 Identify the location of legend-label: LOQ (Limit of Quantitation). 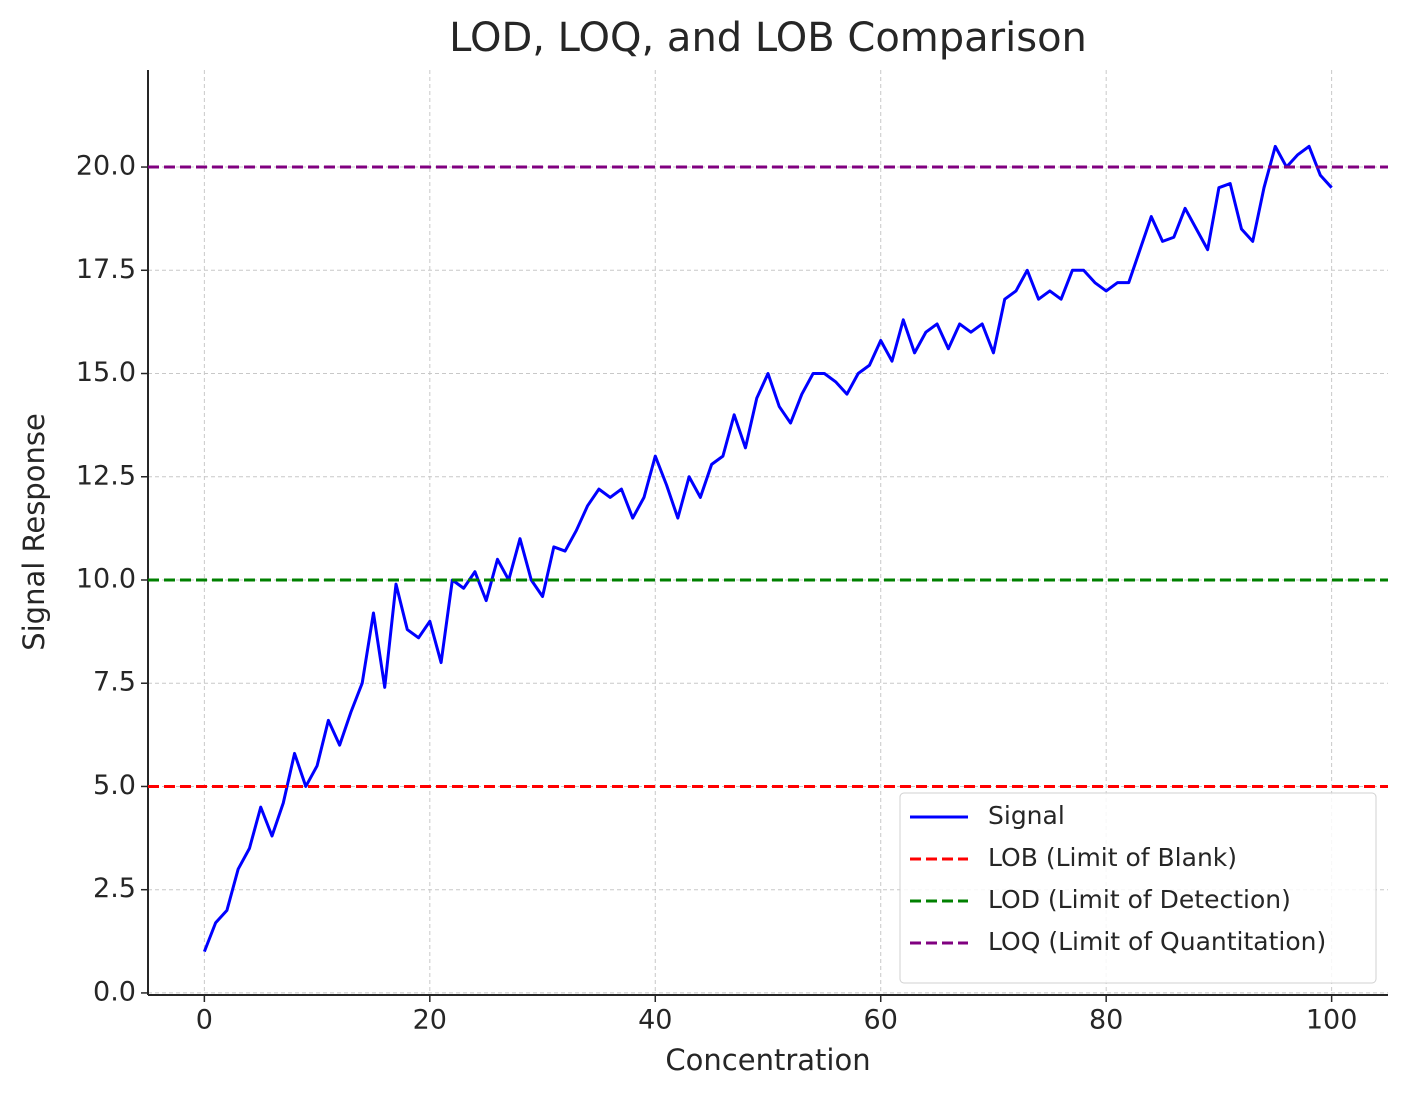
(1157, 941).